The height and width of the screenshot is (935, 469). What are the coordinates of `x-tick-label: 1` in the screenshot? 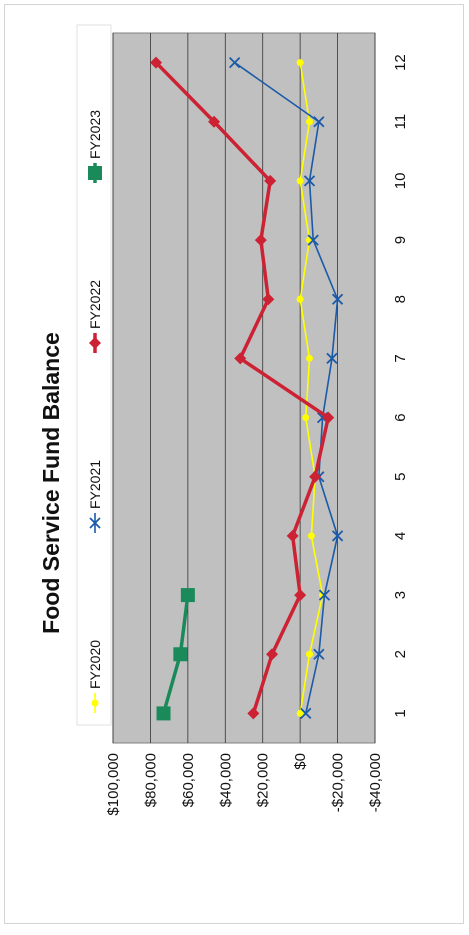 It's located at (400, 713).